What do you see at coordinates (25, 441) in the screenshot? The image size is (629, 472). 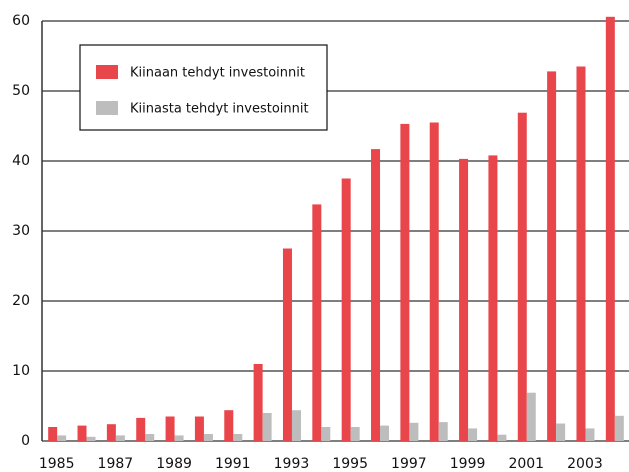 I see `y-tick-label: 0` at bounding box center [25, 441].